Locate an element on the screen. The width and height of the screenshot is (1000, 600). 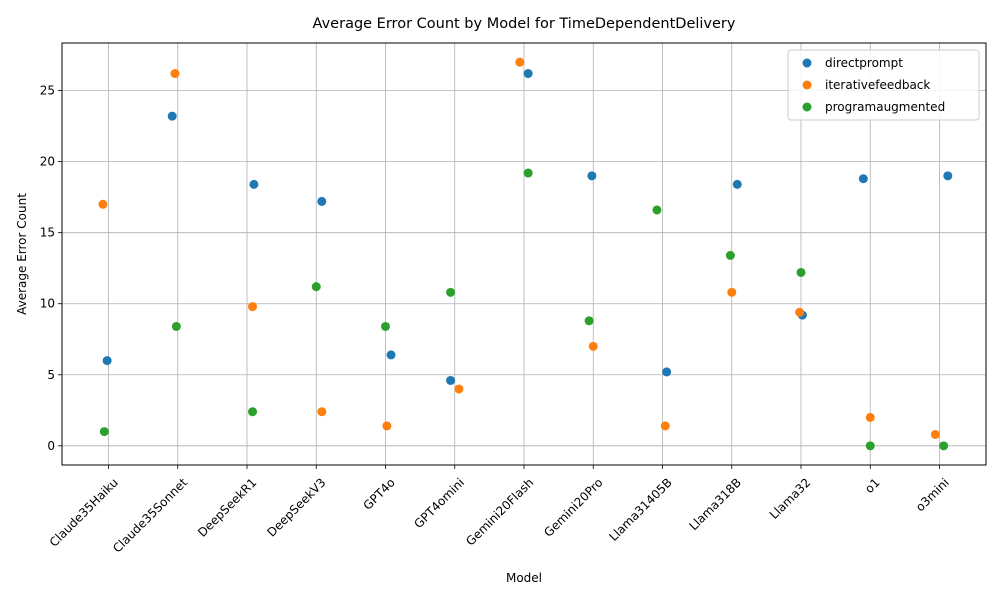
legend-box is located at coordinates (883, 85).